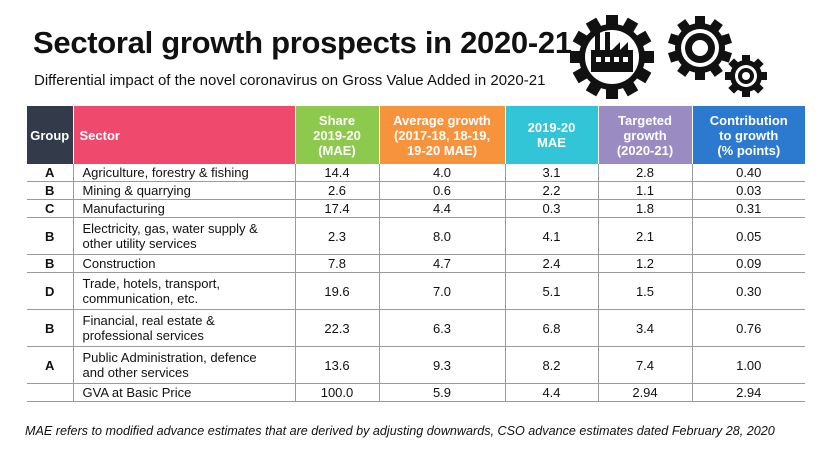 The image size is (823, 449). I want to click on contribution-cell: 0.30, so click(748, 291).